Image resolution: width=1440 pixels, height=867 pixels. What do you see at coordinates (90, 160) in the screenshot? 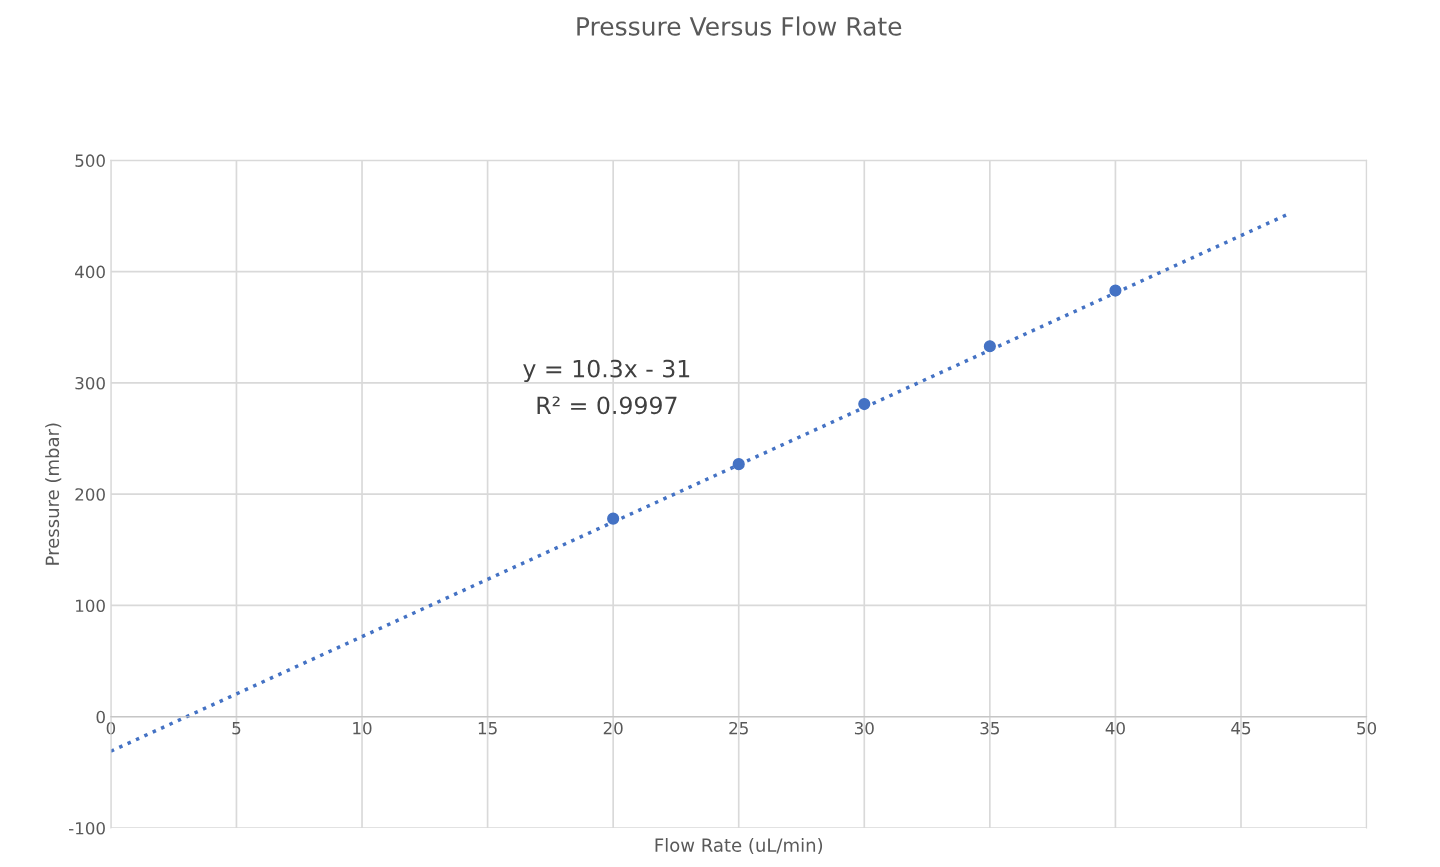
I see `y-tick-label: 500` at bounding box center [90, 160].